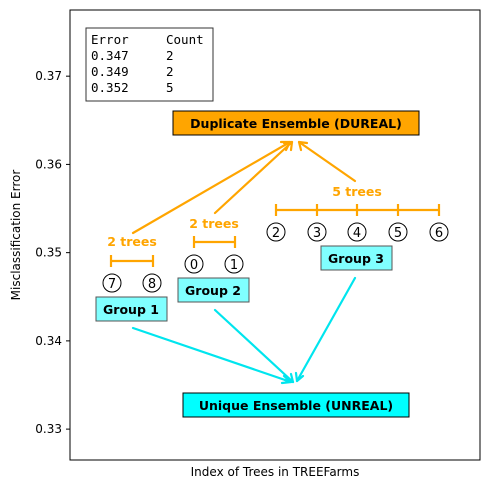 This screenshot has height=490, width=490. What do you see at coordinates (185, 39) in the screenshot?
I see `table-header-count: Count` at bounding box center [185, 39].